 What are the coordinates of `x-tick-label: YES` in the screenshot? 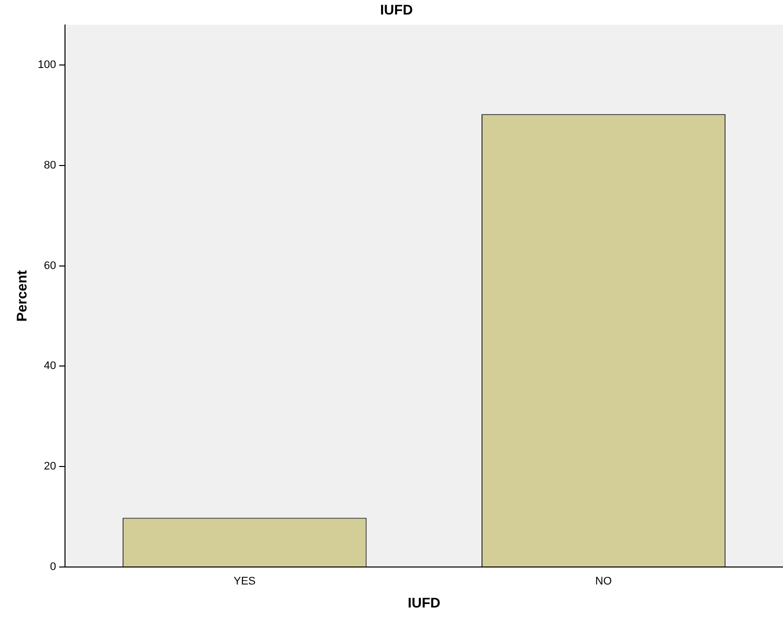 It's located at (245, 582).